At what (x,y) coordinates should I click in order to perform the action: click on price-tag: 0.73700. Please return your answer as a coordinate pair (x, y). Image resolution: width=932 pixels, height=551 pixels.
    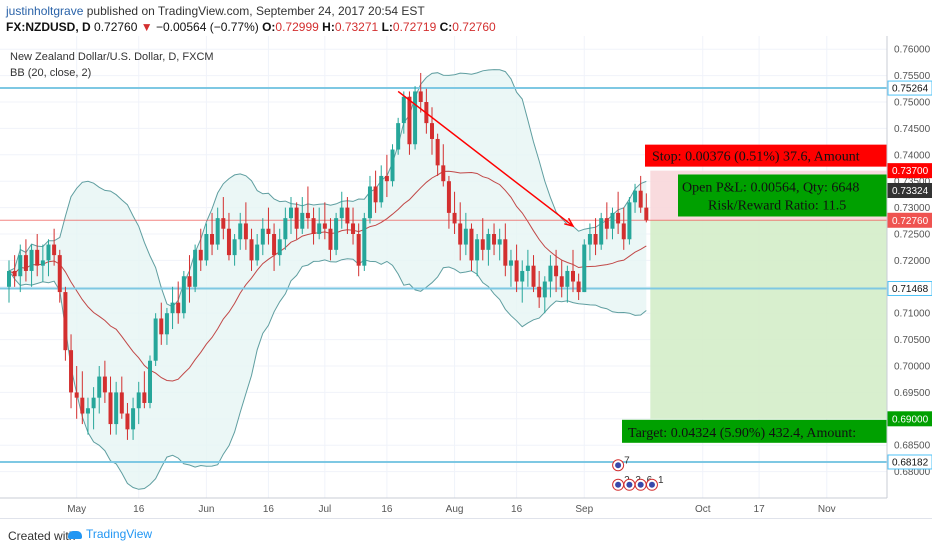
    Looking at the image, I should click on (909, 171).